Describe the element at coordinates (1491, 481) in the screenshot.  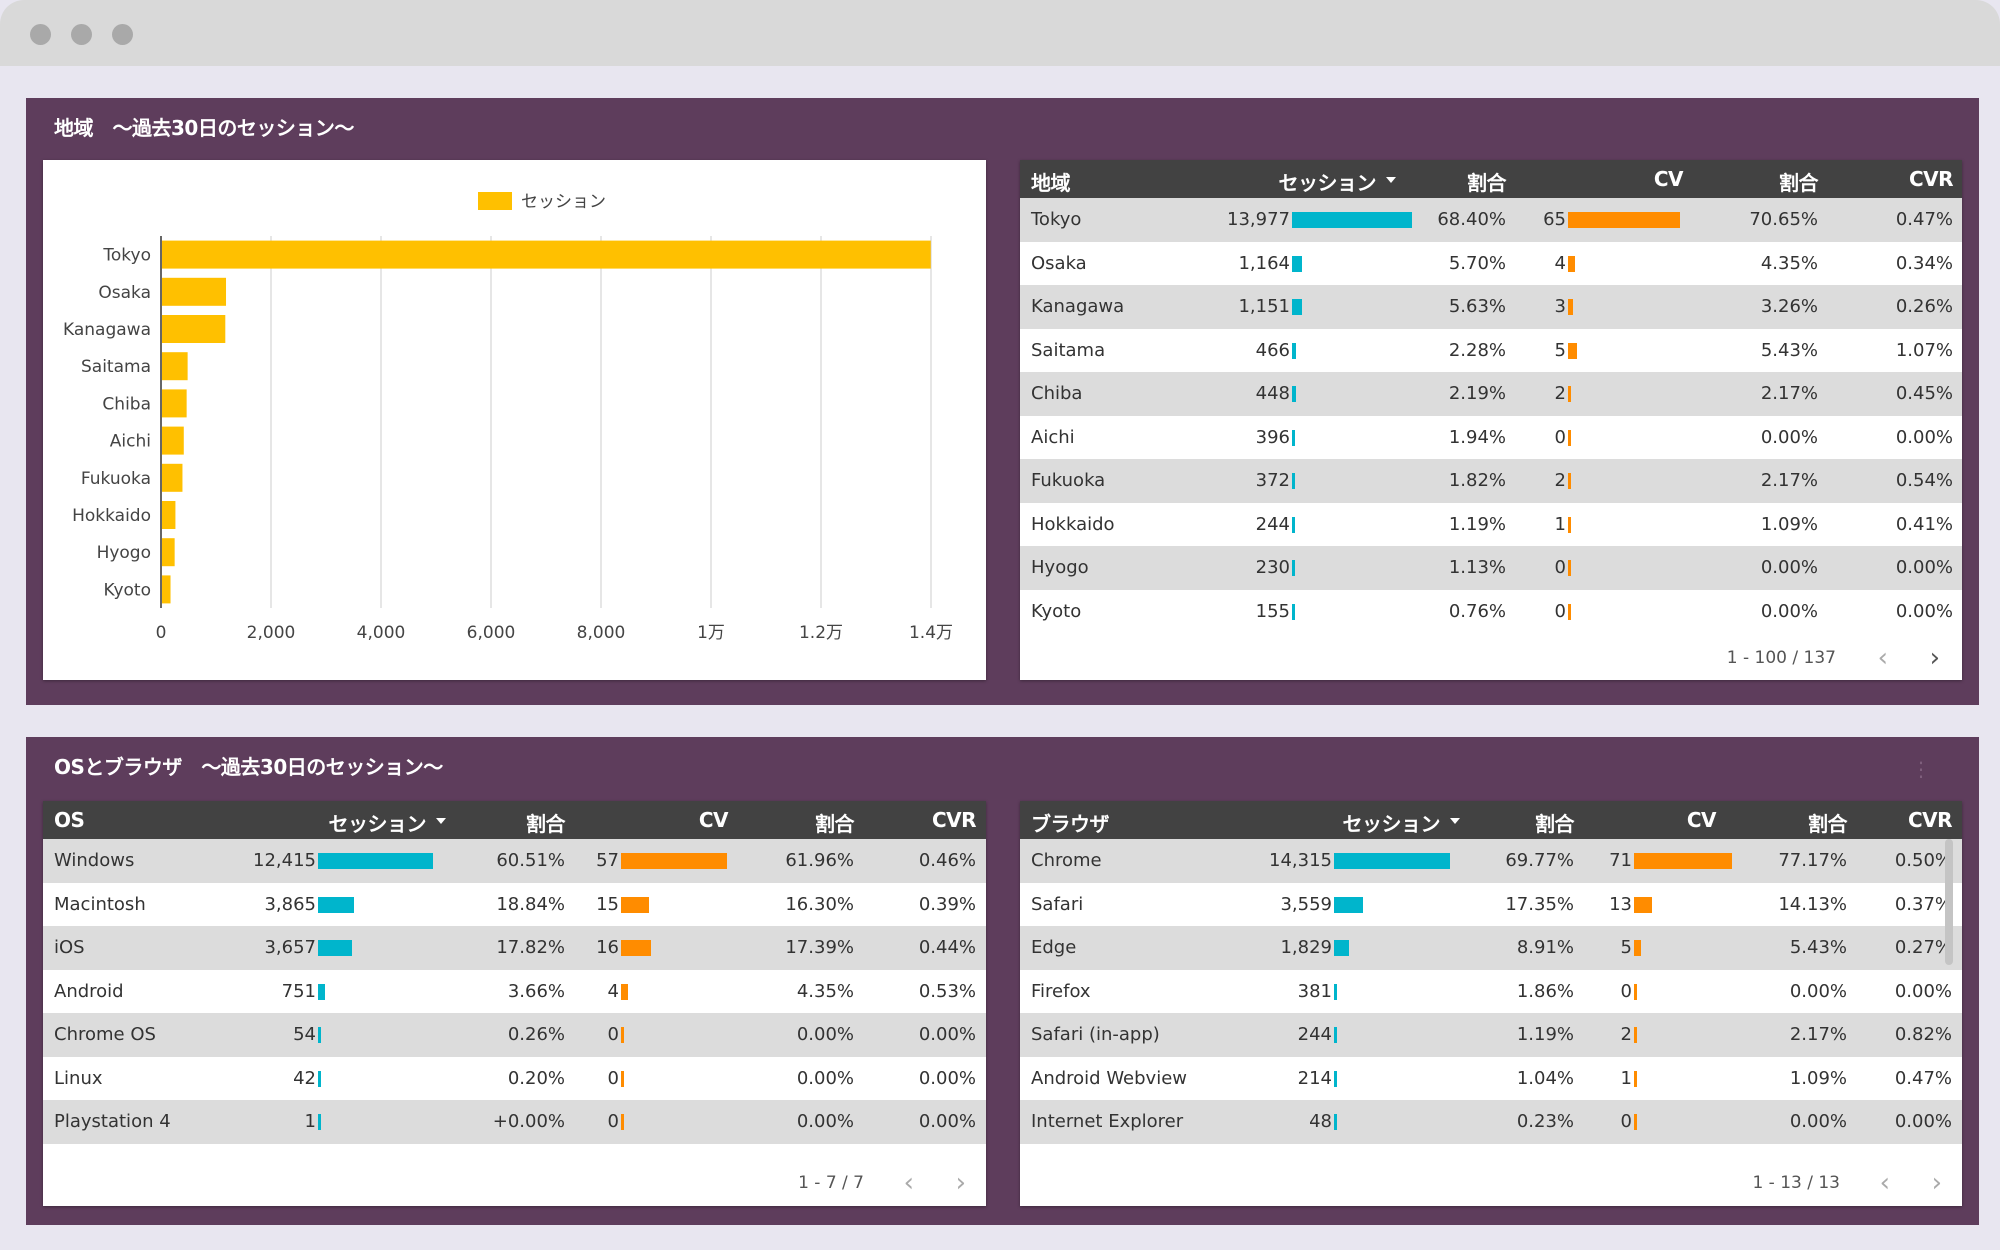
I see `table-row: Fukuoka 372 1.82% 2 2.17% 0.54%` at that location.